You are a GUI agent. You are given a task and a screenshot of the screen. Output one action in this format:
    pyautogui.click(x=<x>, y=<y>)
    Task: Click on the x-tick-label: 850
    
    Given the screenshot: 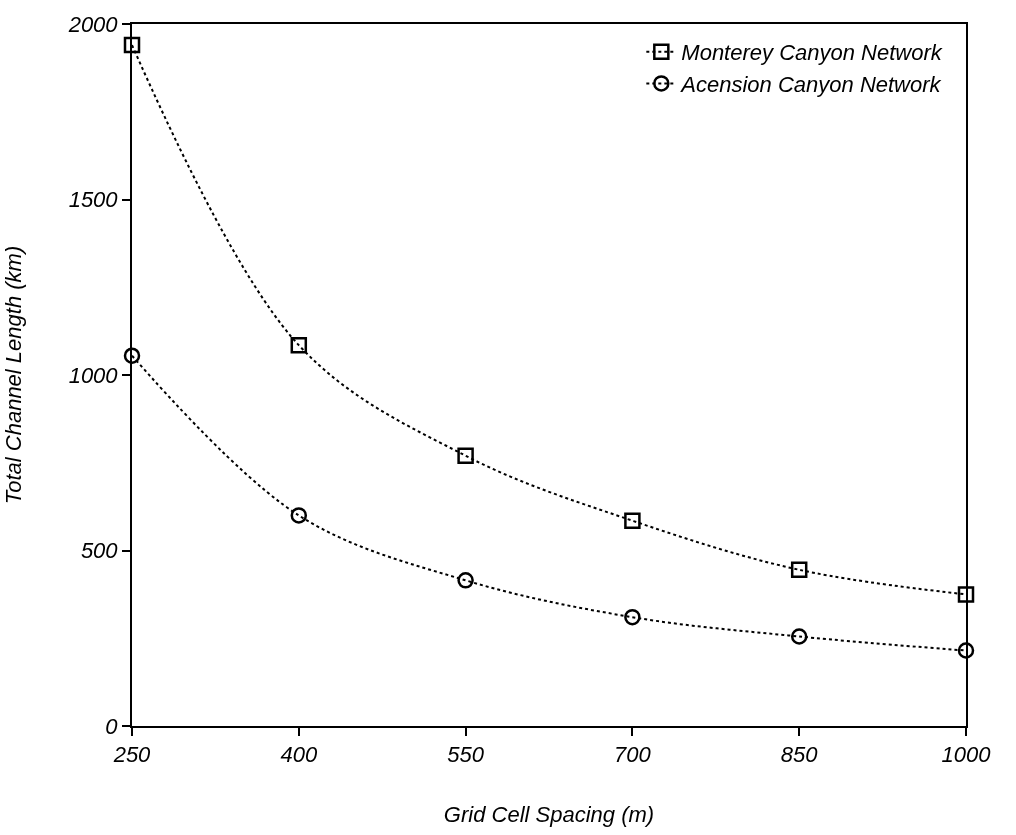 What is the action you would take?
    pyautogui.click(x=799, y=755)
    